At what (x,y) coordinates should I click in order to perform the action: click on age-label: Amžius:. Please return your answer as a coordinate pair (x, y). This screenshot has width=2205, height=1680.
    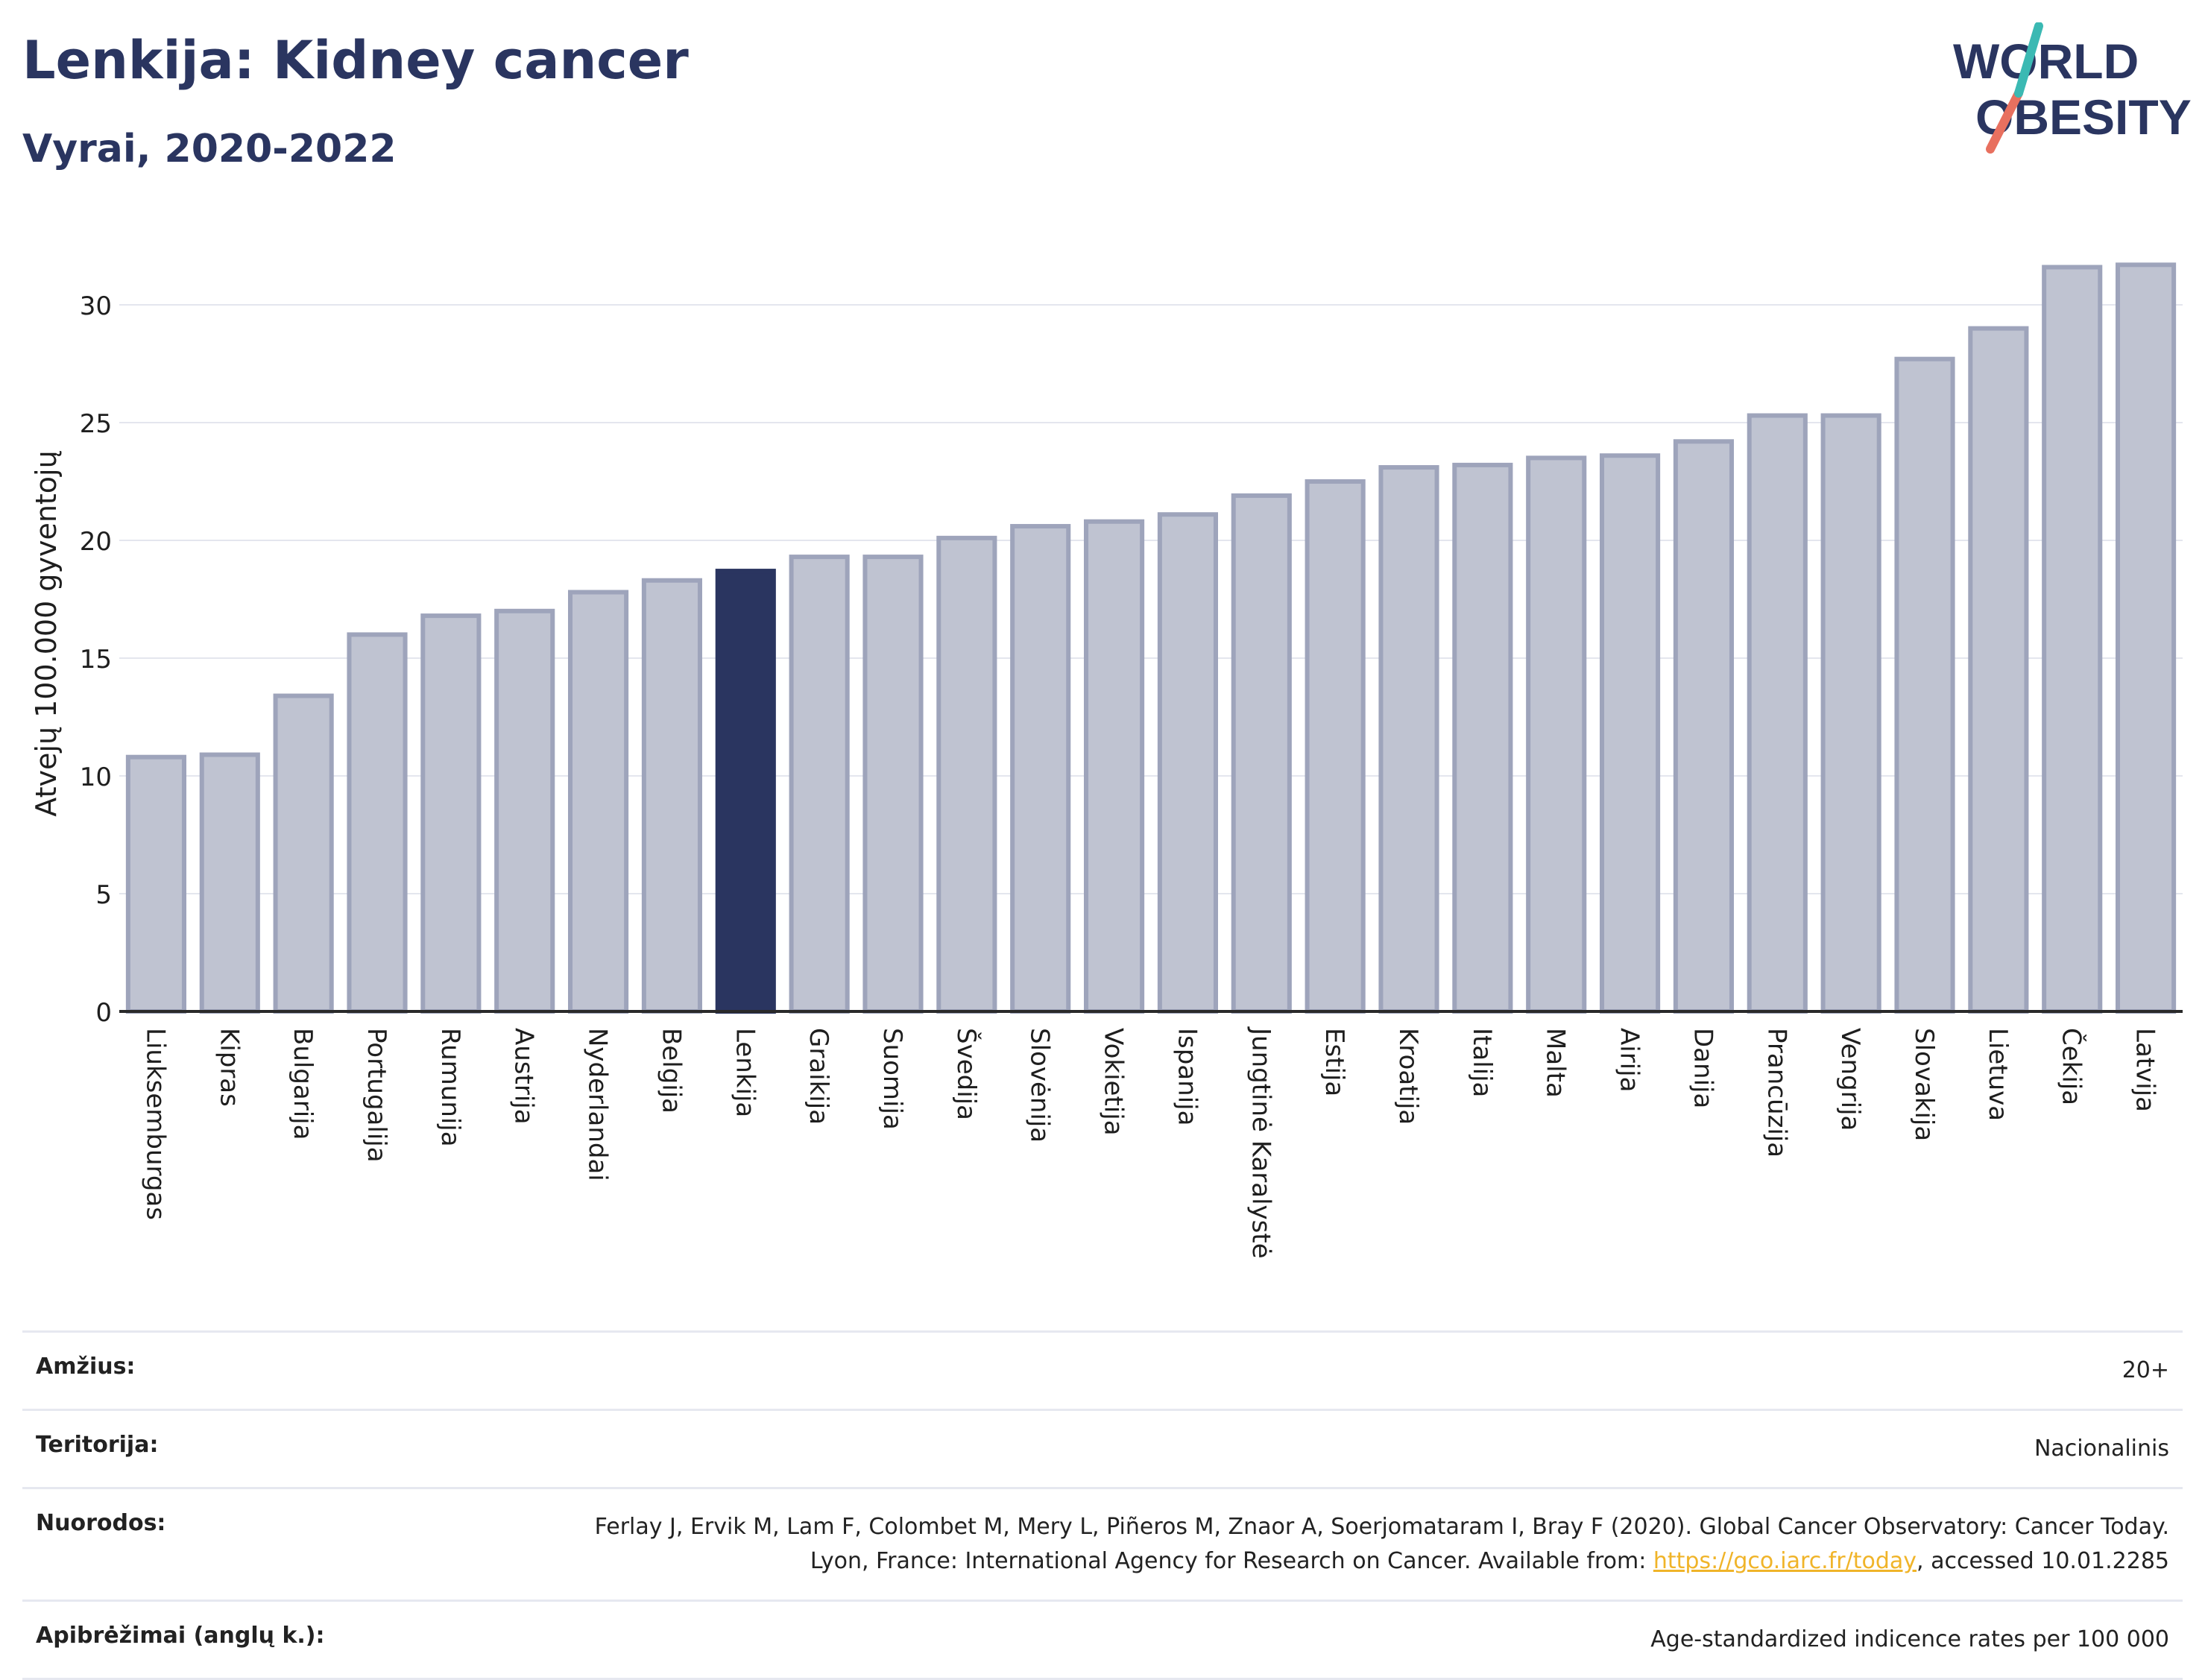
    Looking at the image, I should click on (86, 1367).